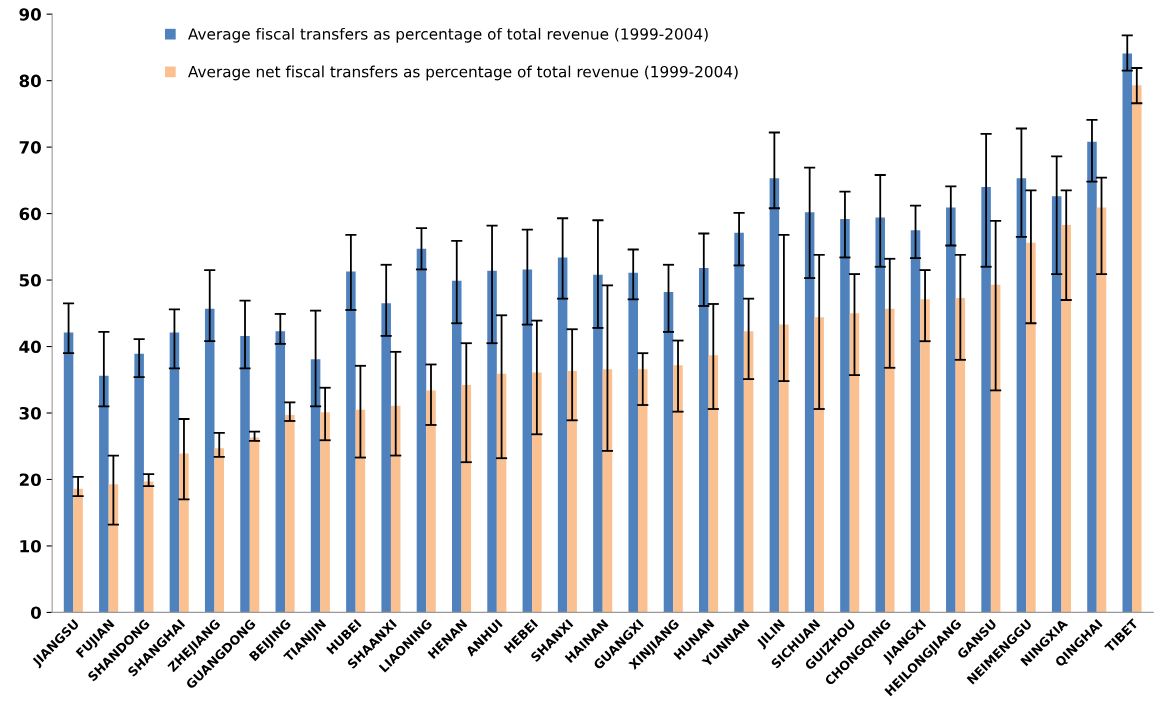 The height and width of the screenshot is (708, 1159). What do you see at coordinates (30, 480) in the screenshot?
I see `y-tick-label: 20` at bounding box center [30, 480].